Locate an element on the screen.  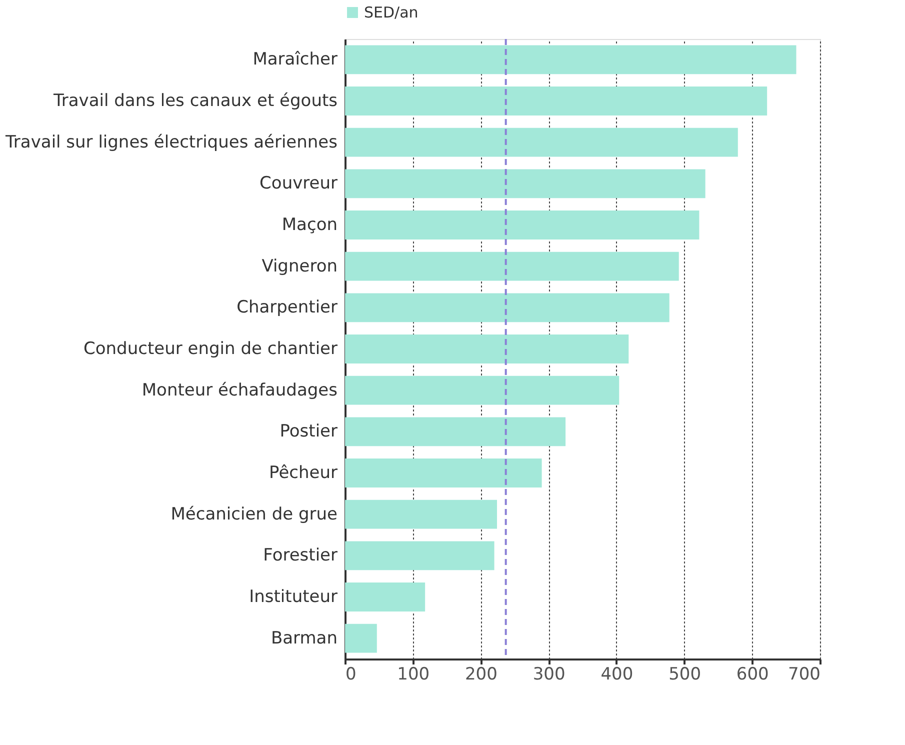
y-tick-label: Travail dans les canaux et égouts is located at coordinates (195, 101).